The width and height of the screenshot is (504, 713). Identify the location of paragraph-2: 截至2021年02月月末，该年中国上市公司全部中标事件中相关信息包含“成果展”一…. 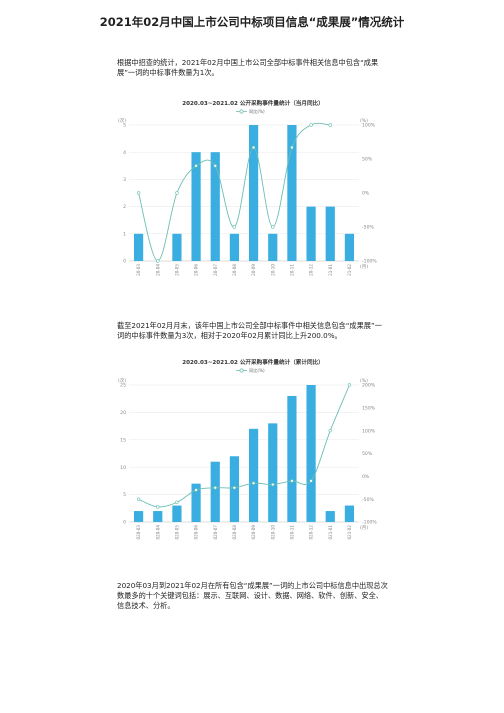
(249, 330).